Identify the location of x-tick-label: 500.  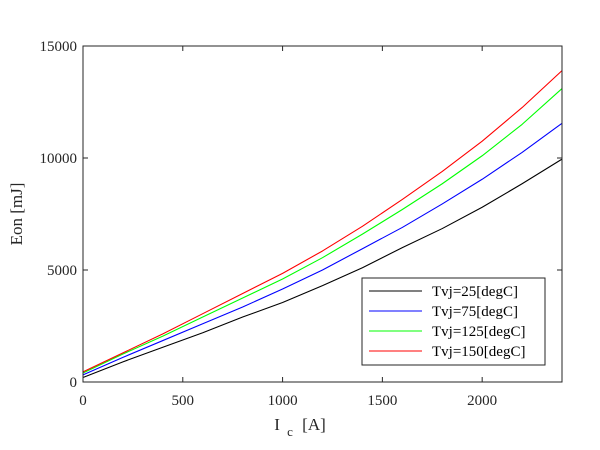
(183, 401).